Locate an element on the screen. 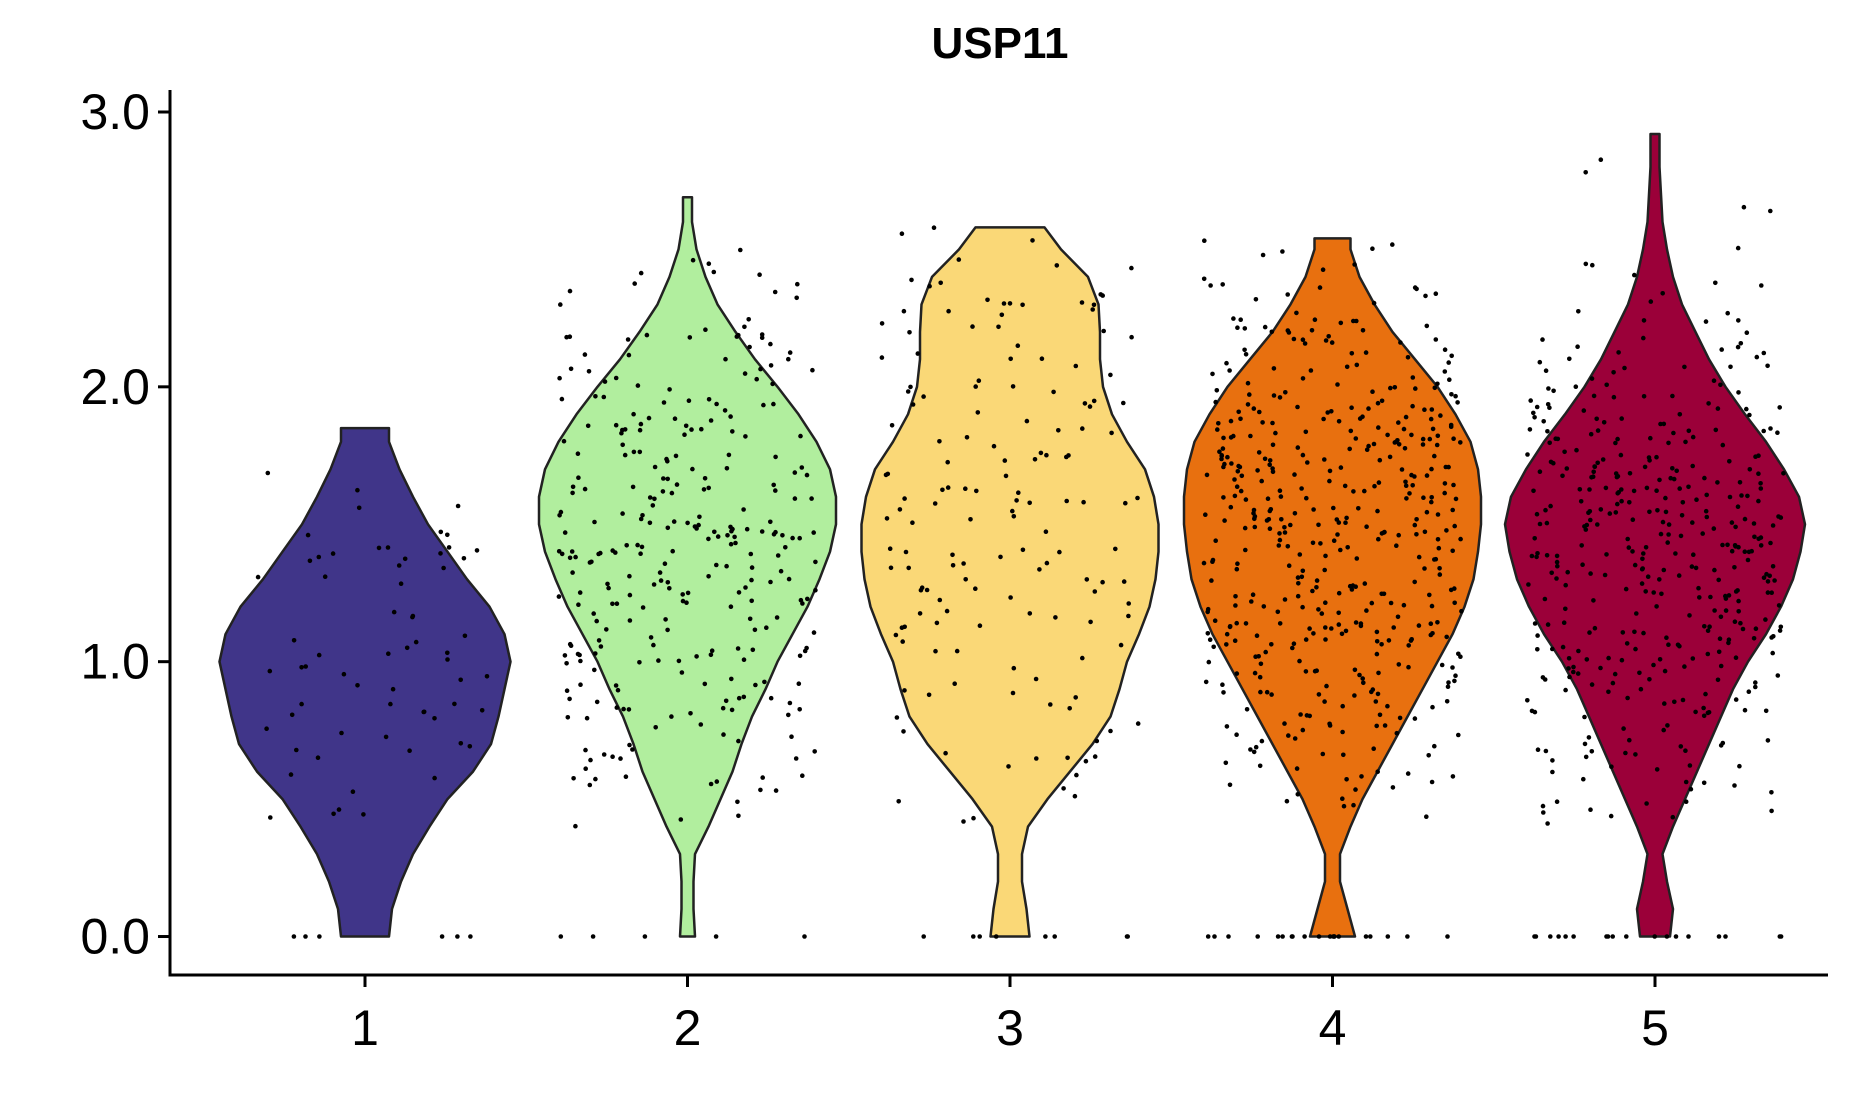 This screenshot has height=1115, width=1858. y-tick: 3.0 is located at coordinates (125, 112).